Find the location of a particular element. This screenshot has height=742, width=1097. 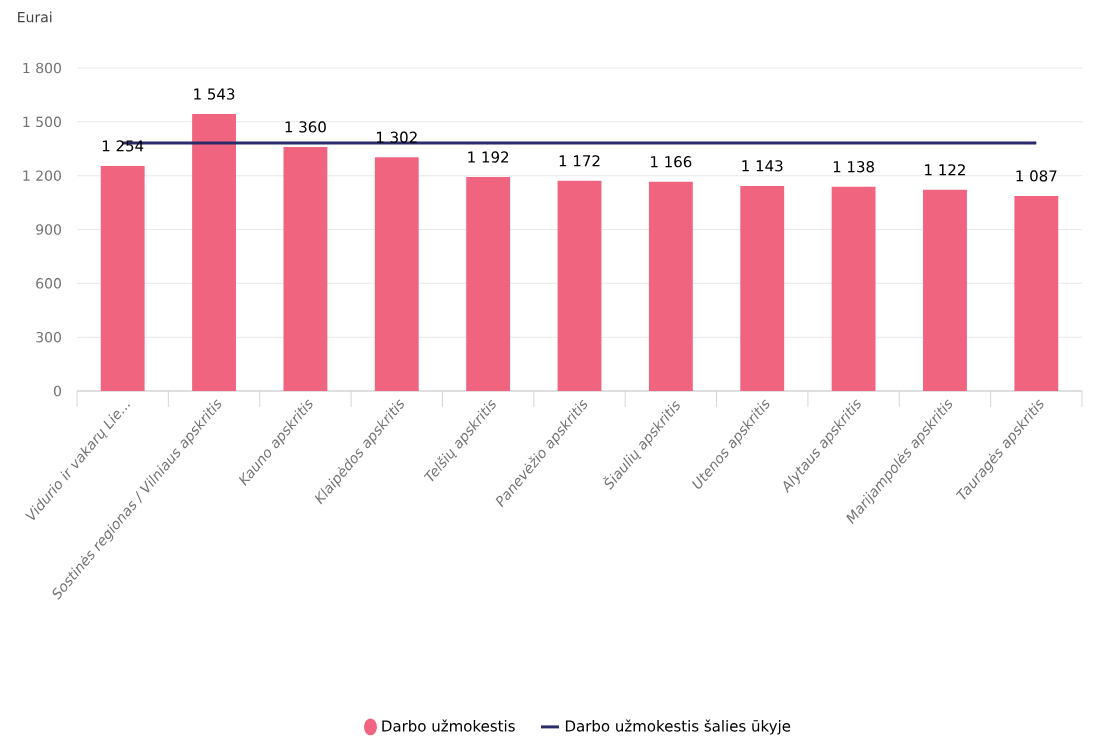

data-label: 1 360 is located at coordinates (305, 127).